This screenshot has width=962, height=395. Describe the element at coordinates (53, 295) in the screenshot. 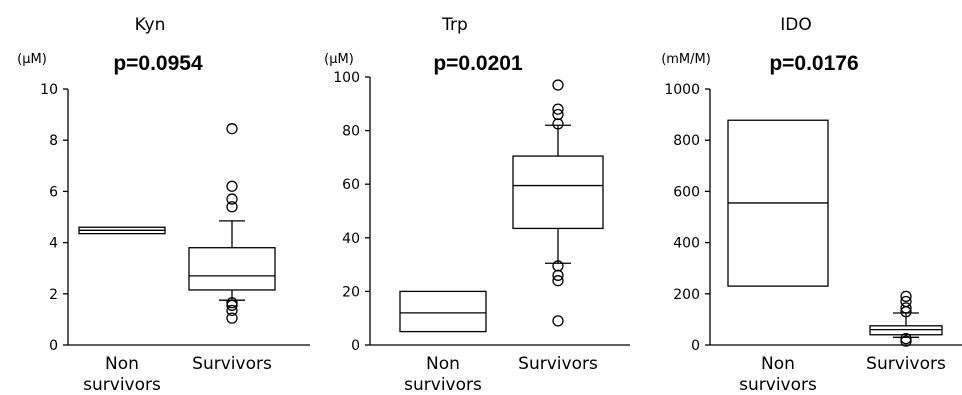

I see `y-tick-label: 2` at that location.